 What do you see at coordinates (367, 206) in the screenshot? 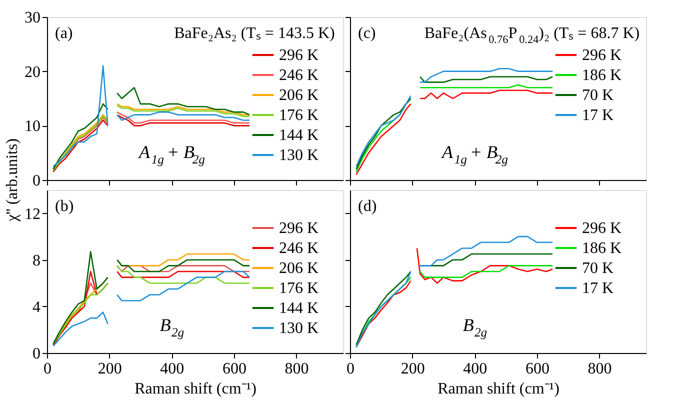
I see `annotation: (d)` at bounding box center [367, 206].